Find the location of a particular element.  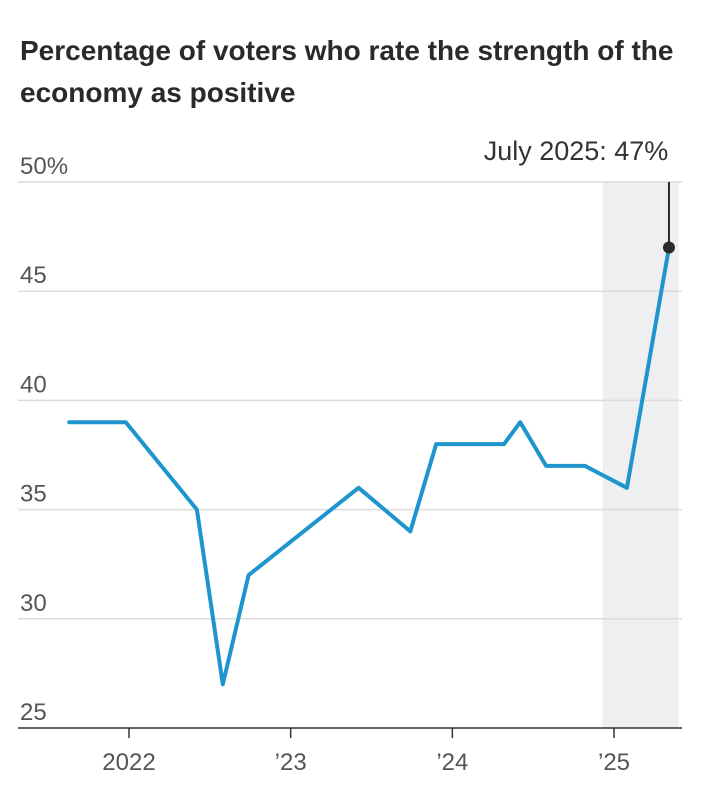

y-tick-label: 45 is located at coordinates (33, 275).